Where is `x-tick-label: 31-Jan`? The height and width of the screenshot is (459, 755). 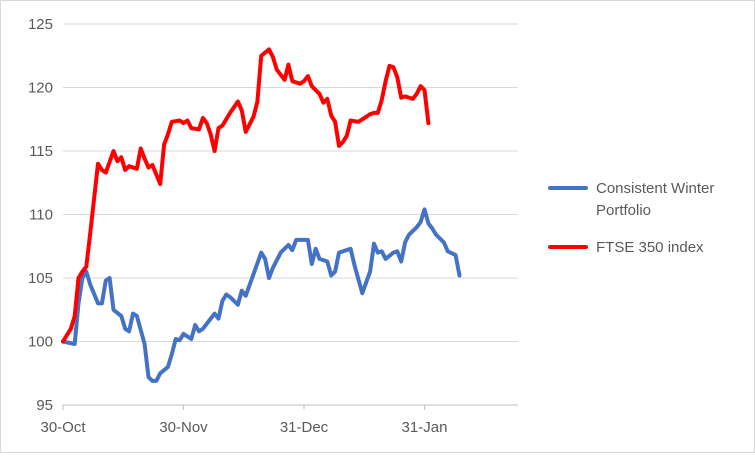 x-tick-label: 31-Jan is located at coordinates (425, 427).